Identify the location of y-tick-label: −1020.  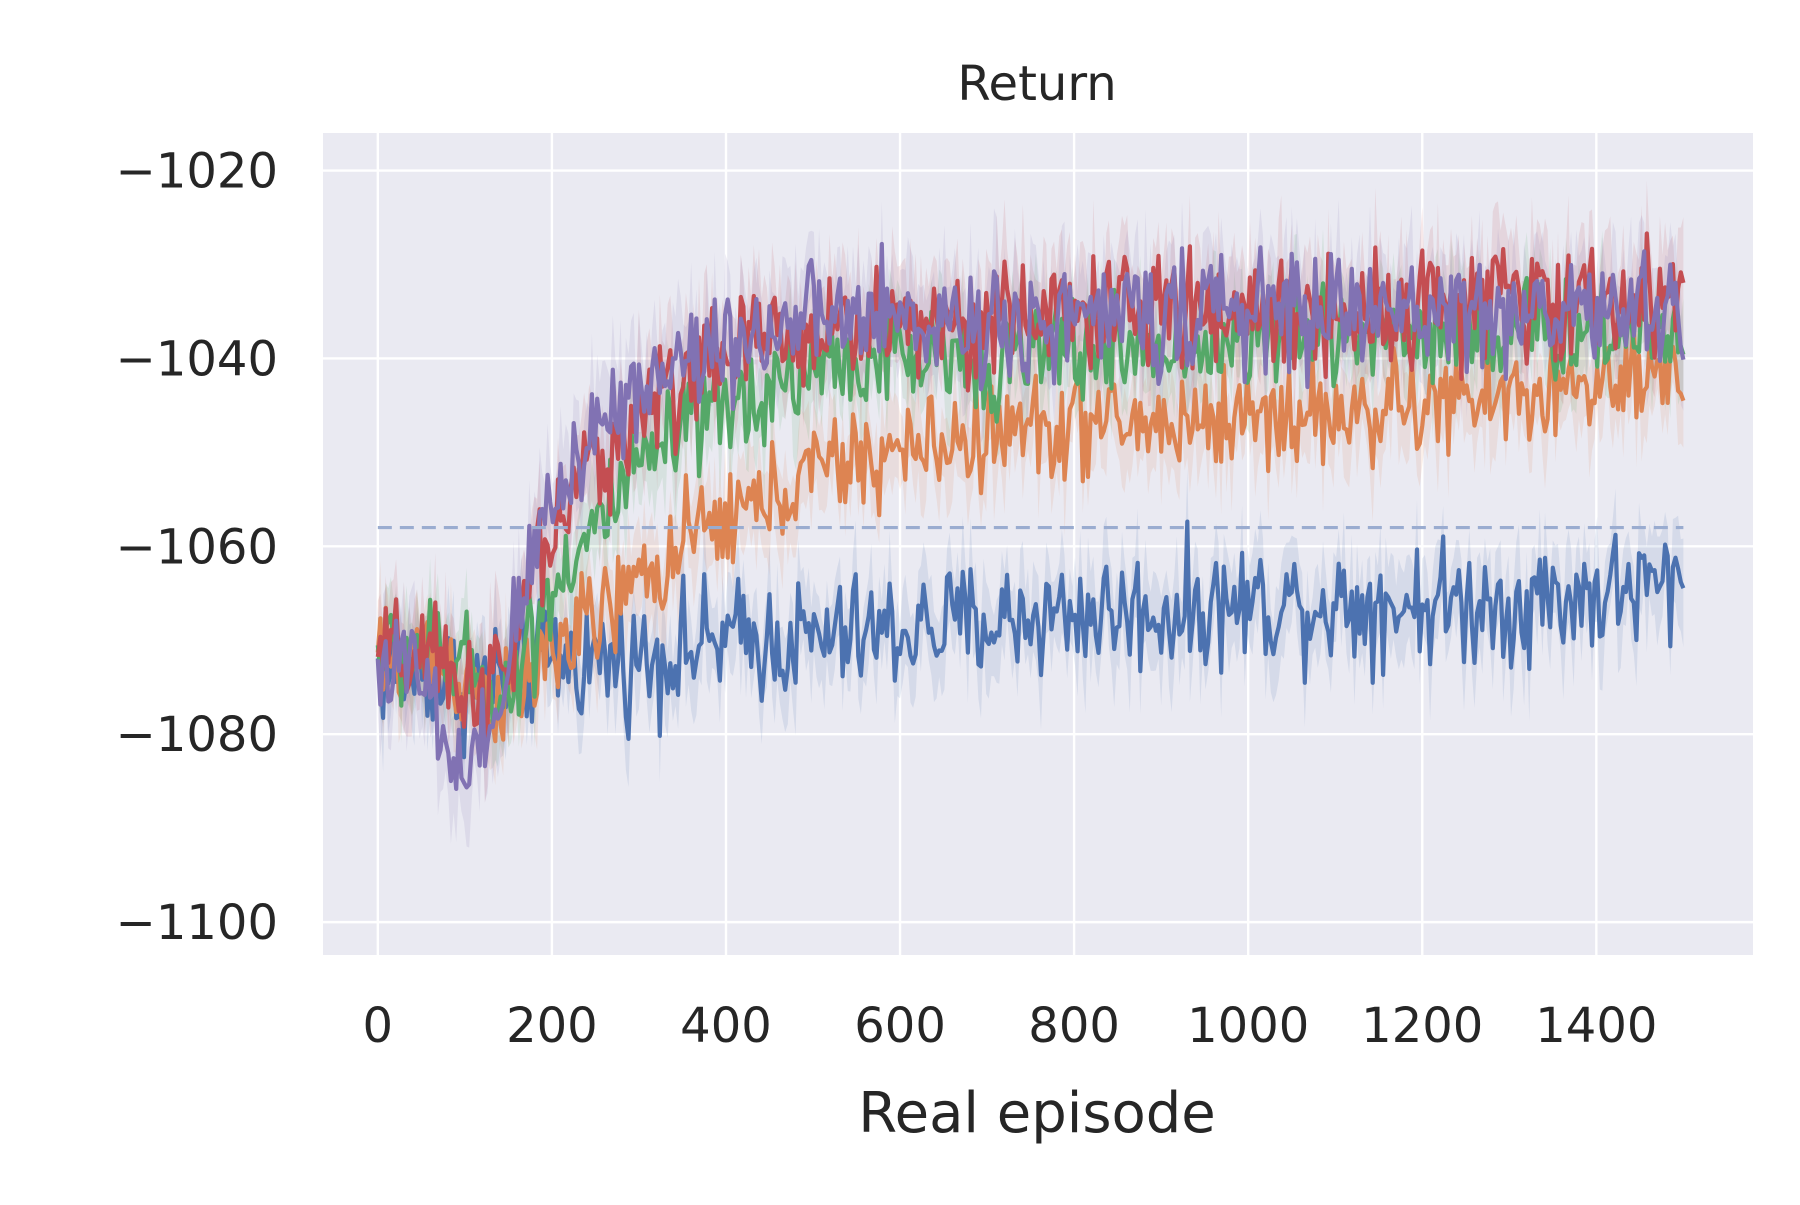
(197, 172).